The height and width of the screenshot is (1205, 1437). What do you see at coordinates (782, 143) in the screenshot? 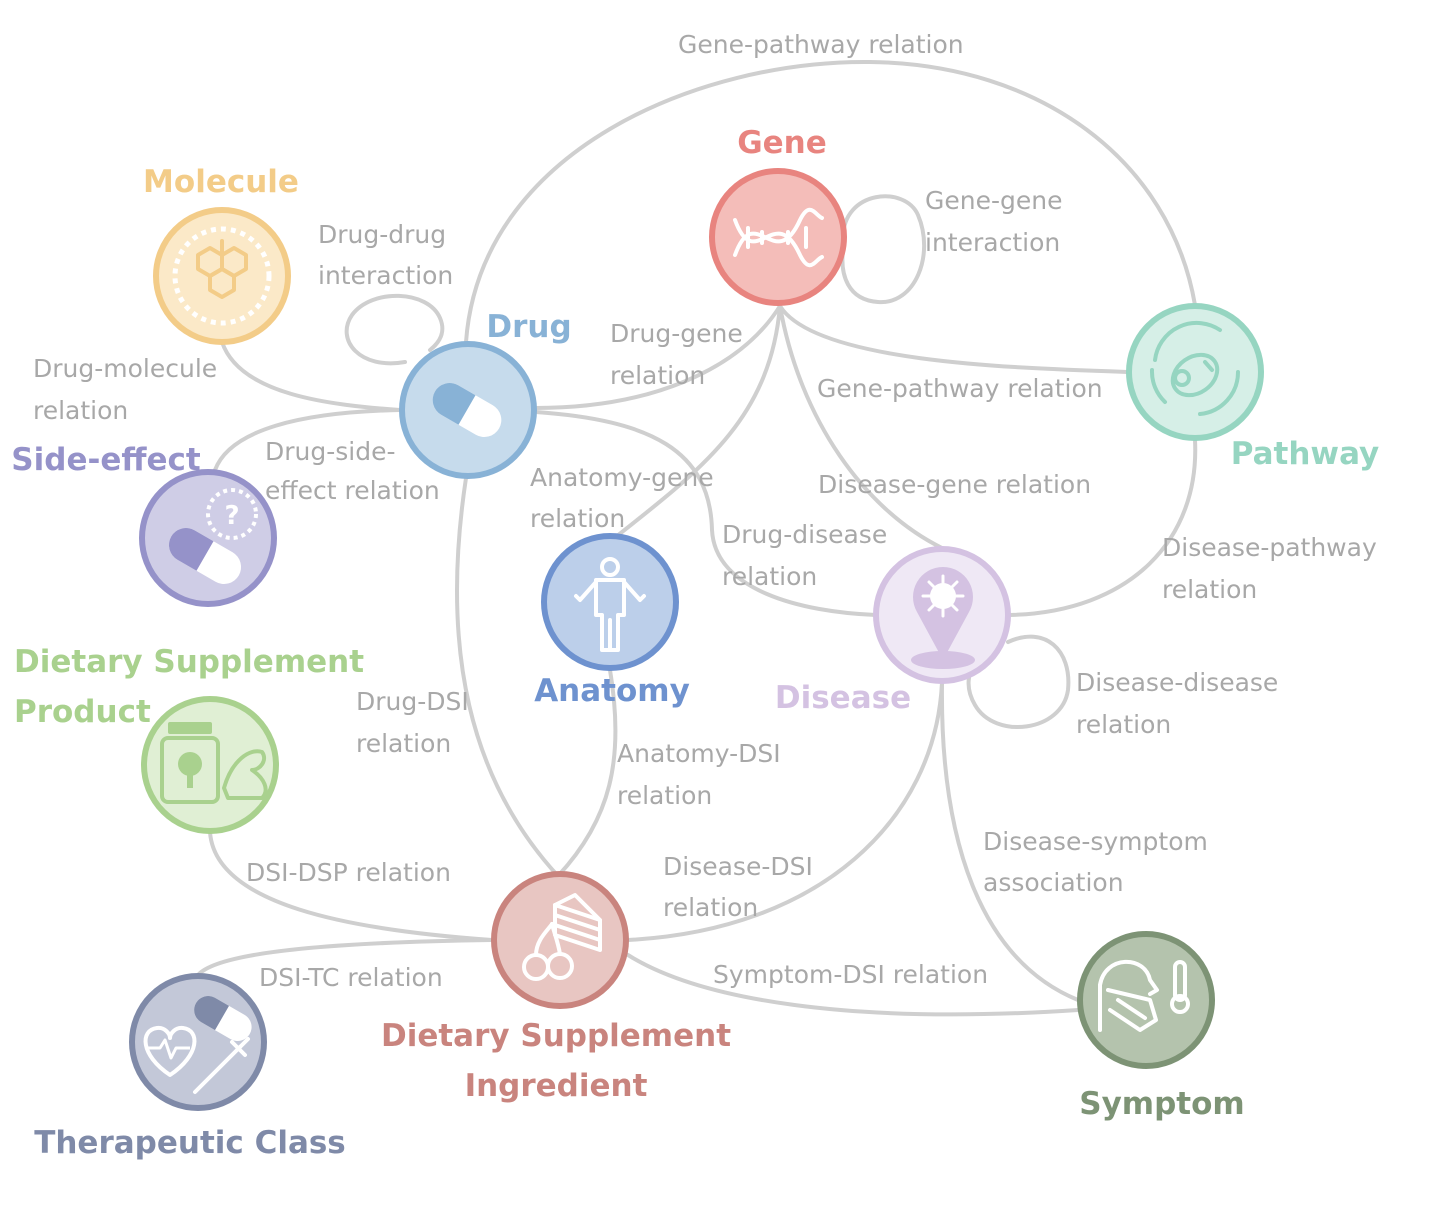
I see `gene-label: Gene` at bounding box center [782, 143].